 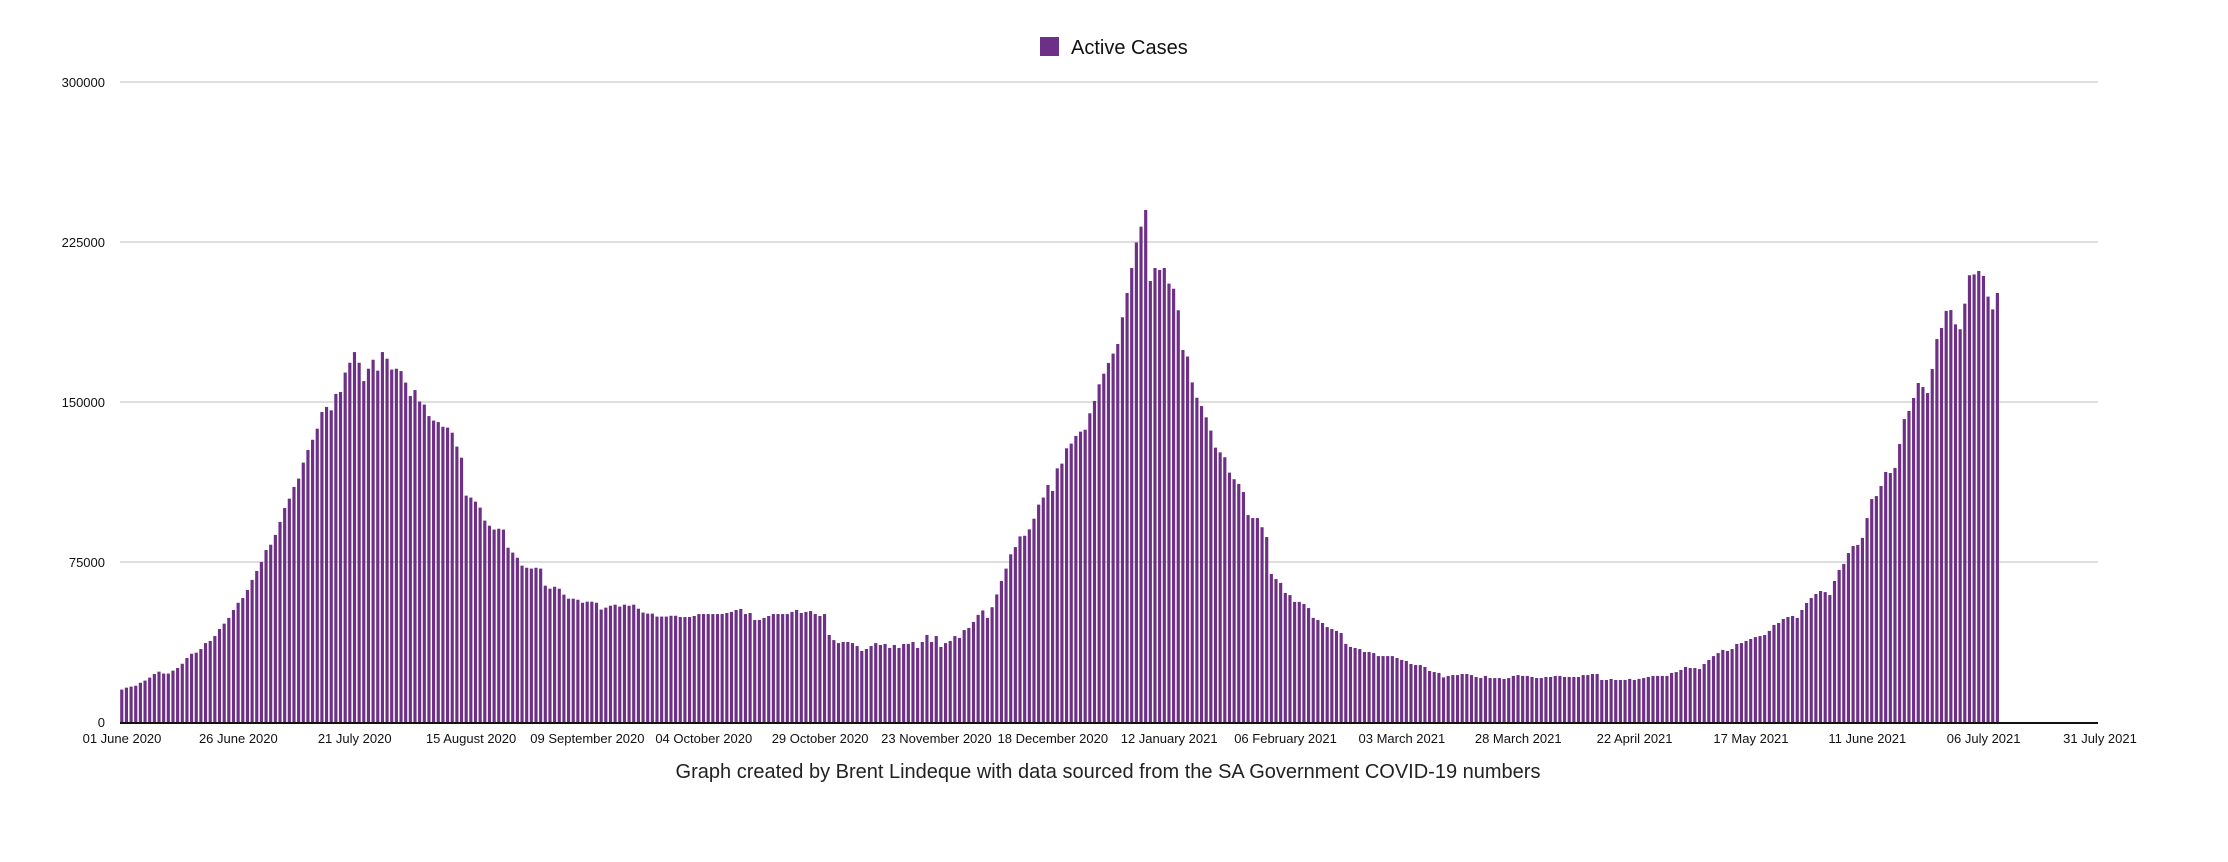 I want to click on x-tick-label: 22 April 2021, so click(x=1635, y=738).